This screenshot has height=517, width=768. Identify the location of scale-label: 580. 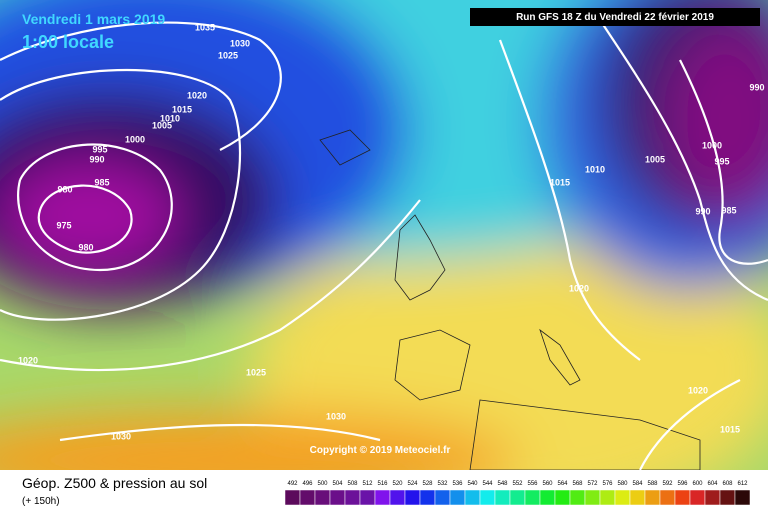
(622, 484).